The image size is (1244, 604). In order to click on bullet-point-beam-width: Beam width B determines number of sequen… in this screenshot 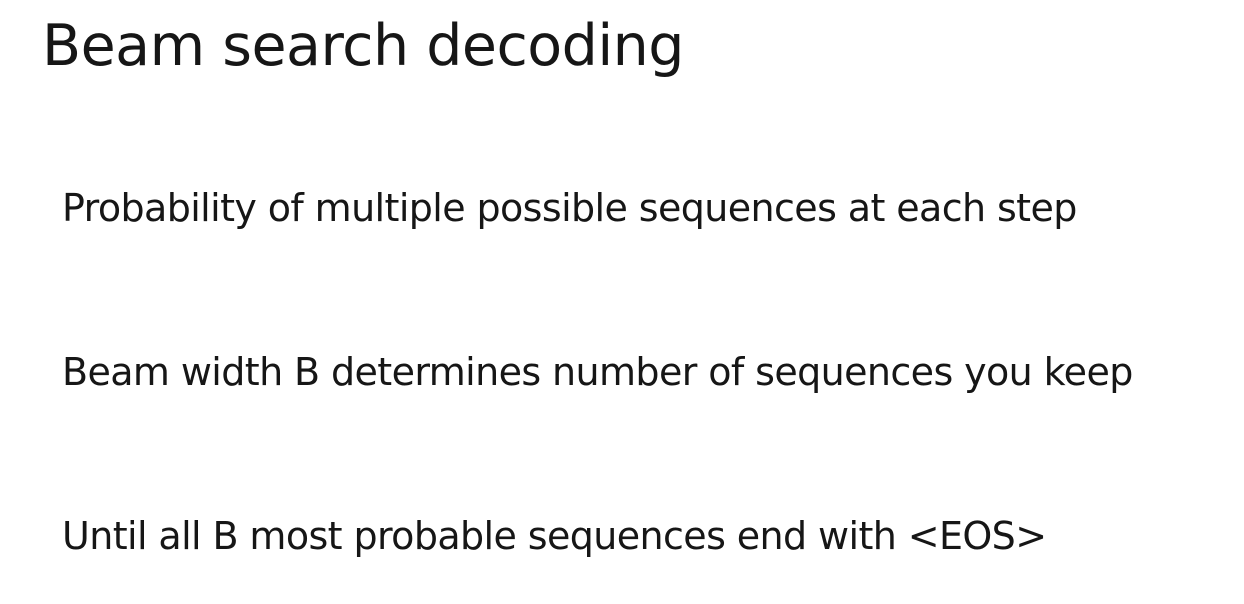, I will do `click(597, 372)`.